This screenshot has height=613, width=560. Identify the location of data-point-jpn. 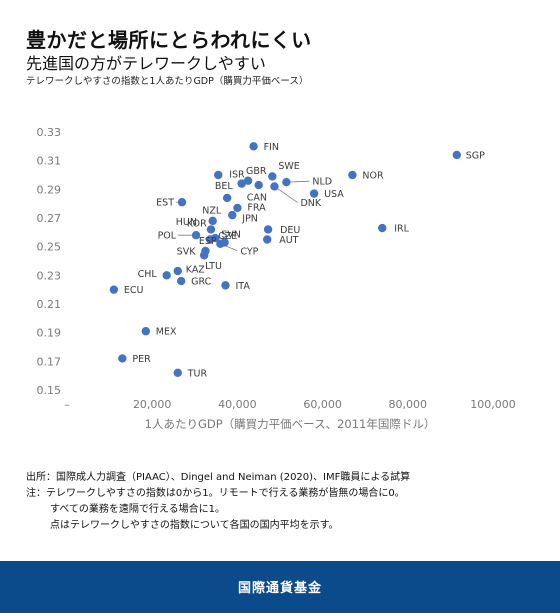
(232, 215).